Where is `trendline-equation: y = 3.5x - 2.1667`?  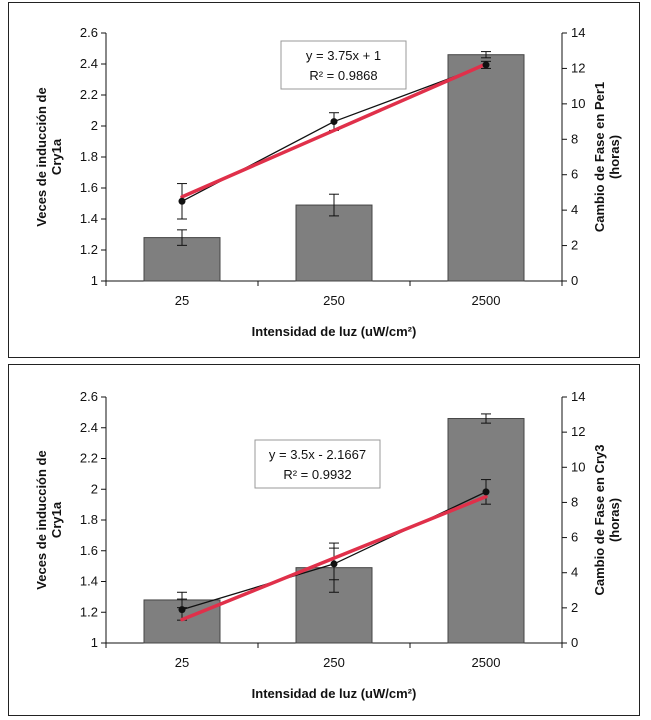
trendline-equation: y = 3.5x - 2.1667 is located at coordinates (317, 454).